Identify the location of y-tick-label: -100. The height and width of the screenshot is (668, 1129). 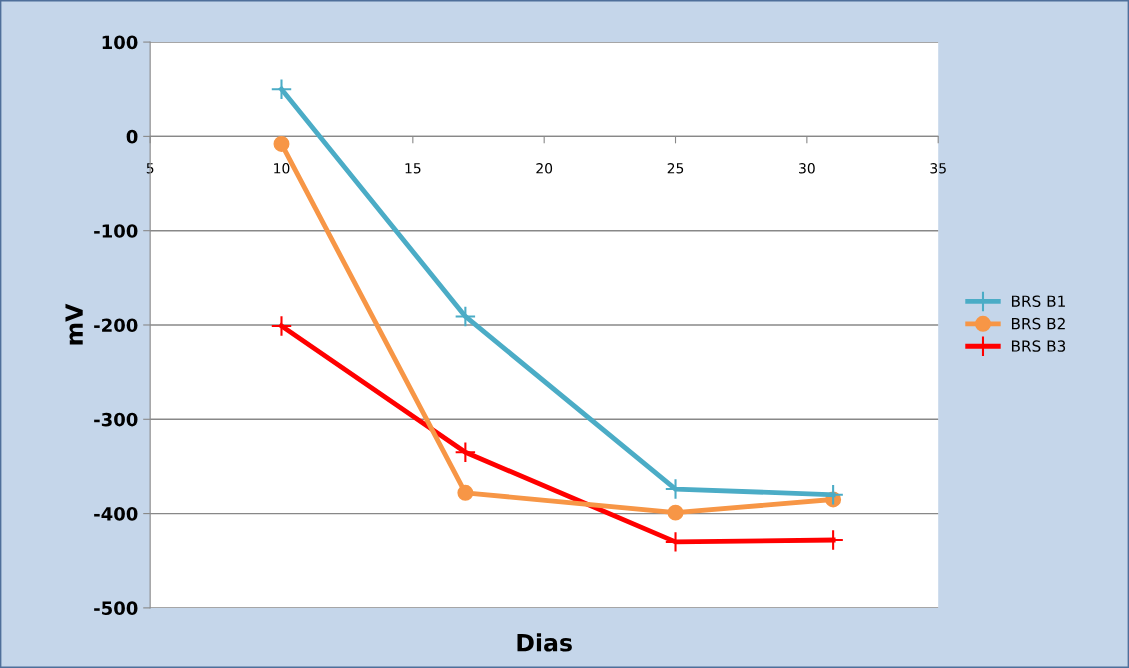
(116, 231).